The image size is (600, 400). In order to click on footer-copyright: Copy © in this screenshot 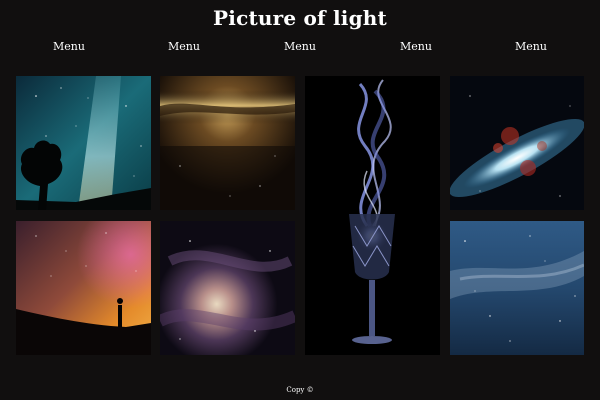, I will do `click(300, 390)`.